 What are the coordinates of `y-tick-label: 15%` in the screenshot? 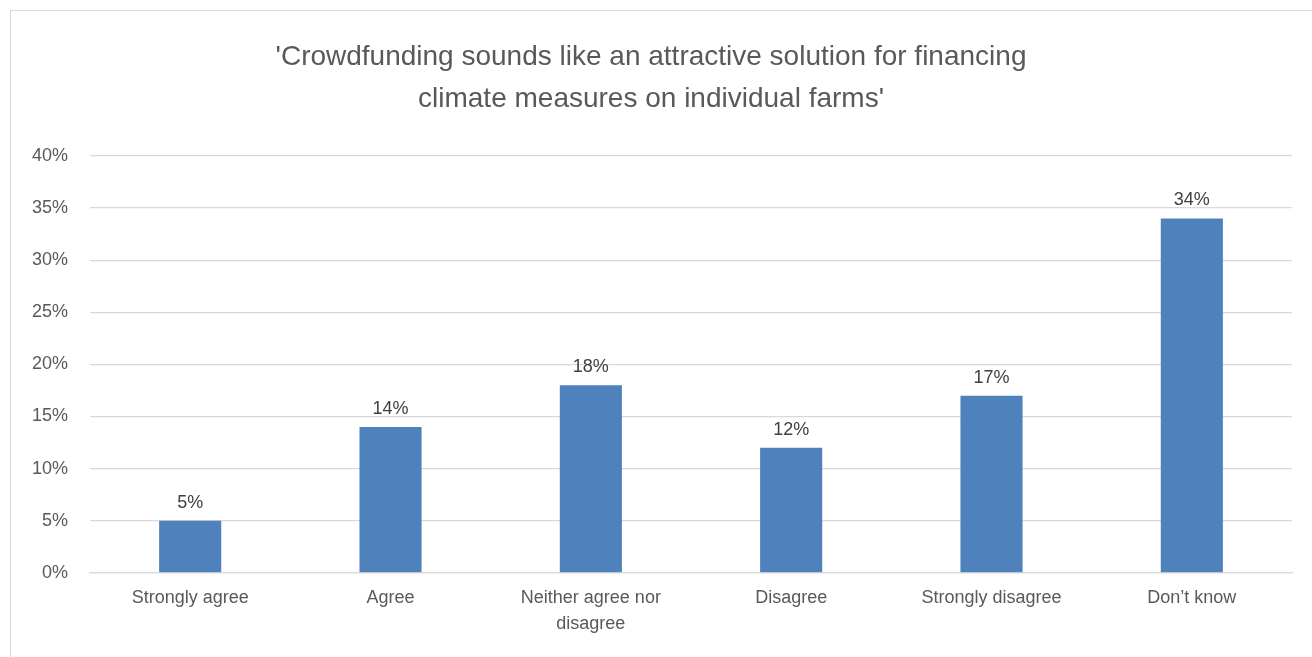 It's located at (50, 415).